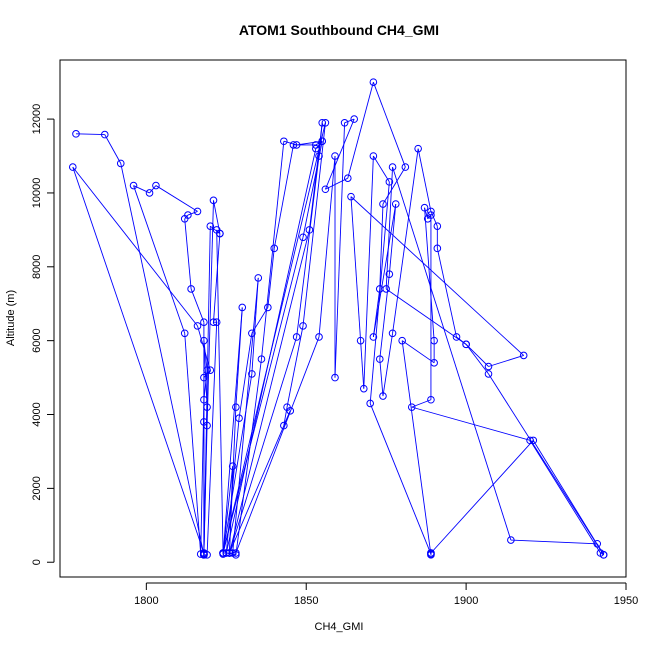 The width and height of the screenshot is (650, 650). What do you see at coordinates (626, 601) in the screenshot?
I see `x-tick-label: 1950` at bounding box center [626, 601].